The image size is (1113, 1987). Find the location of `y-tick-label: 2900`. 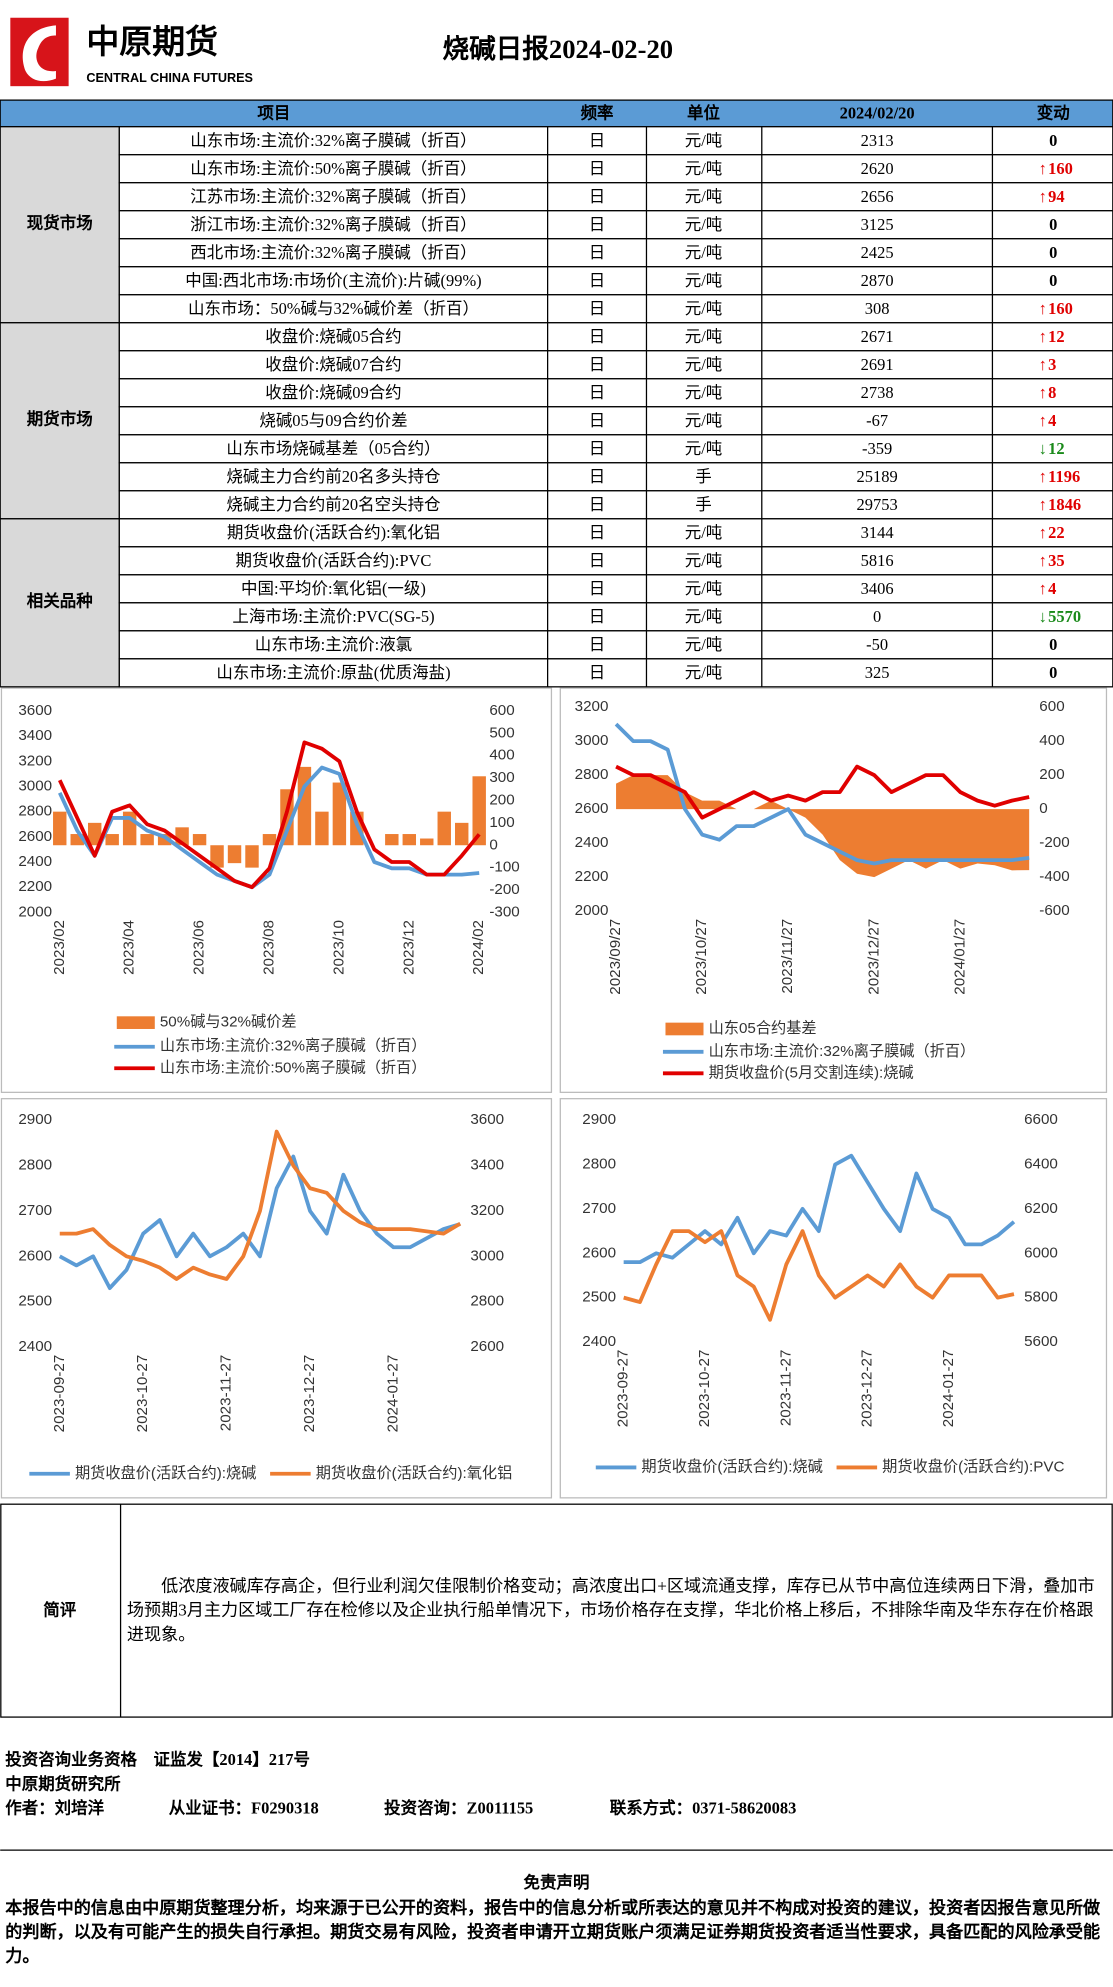

y-tick-label: 2900 is located at coordinates (35, 1119).